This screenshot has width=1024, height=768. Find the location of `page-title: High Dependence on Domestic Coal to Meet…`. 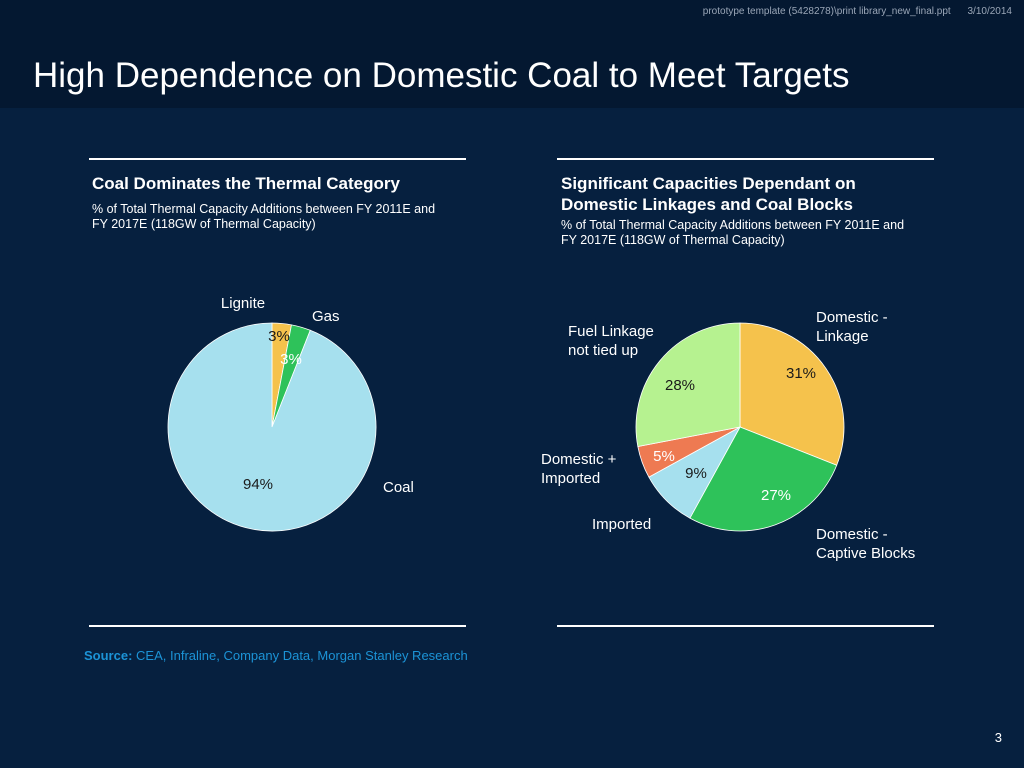

page-title: High Dependence on Domestic Coal to Meet… is located at coordinates (441, 75).